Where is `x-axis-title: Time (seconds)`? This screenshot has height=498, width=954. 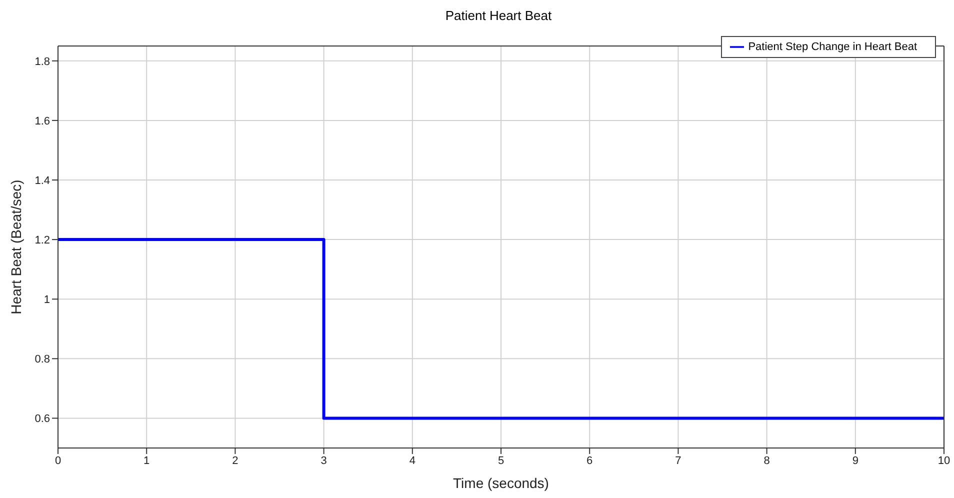
x-axis-title: Time (seconds) is located at coordinates (501, 483).